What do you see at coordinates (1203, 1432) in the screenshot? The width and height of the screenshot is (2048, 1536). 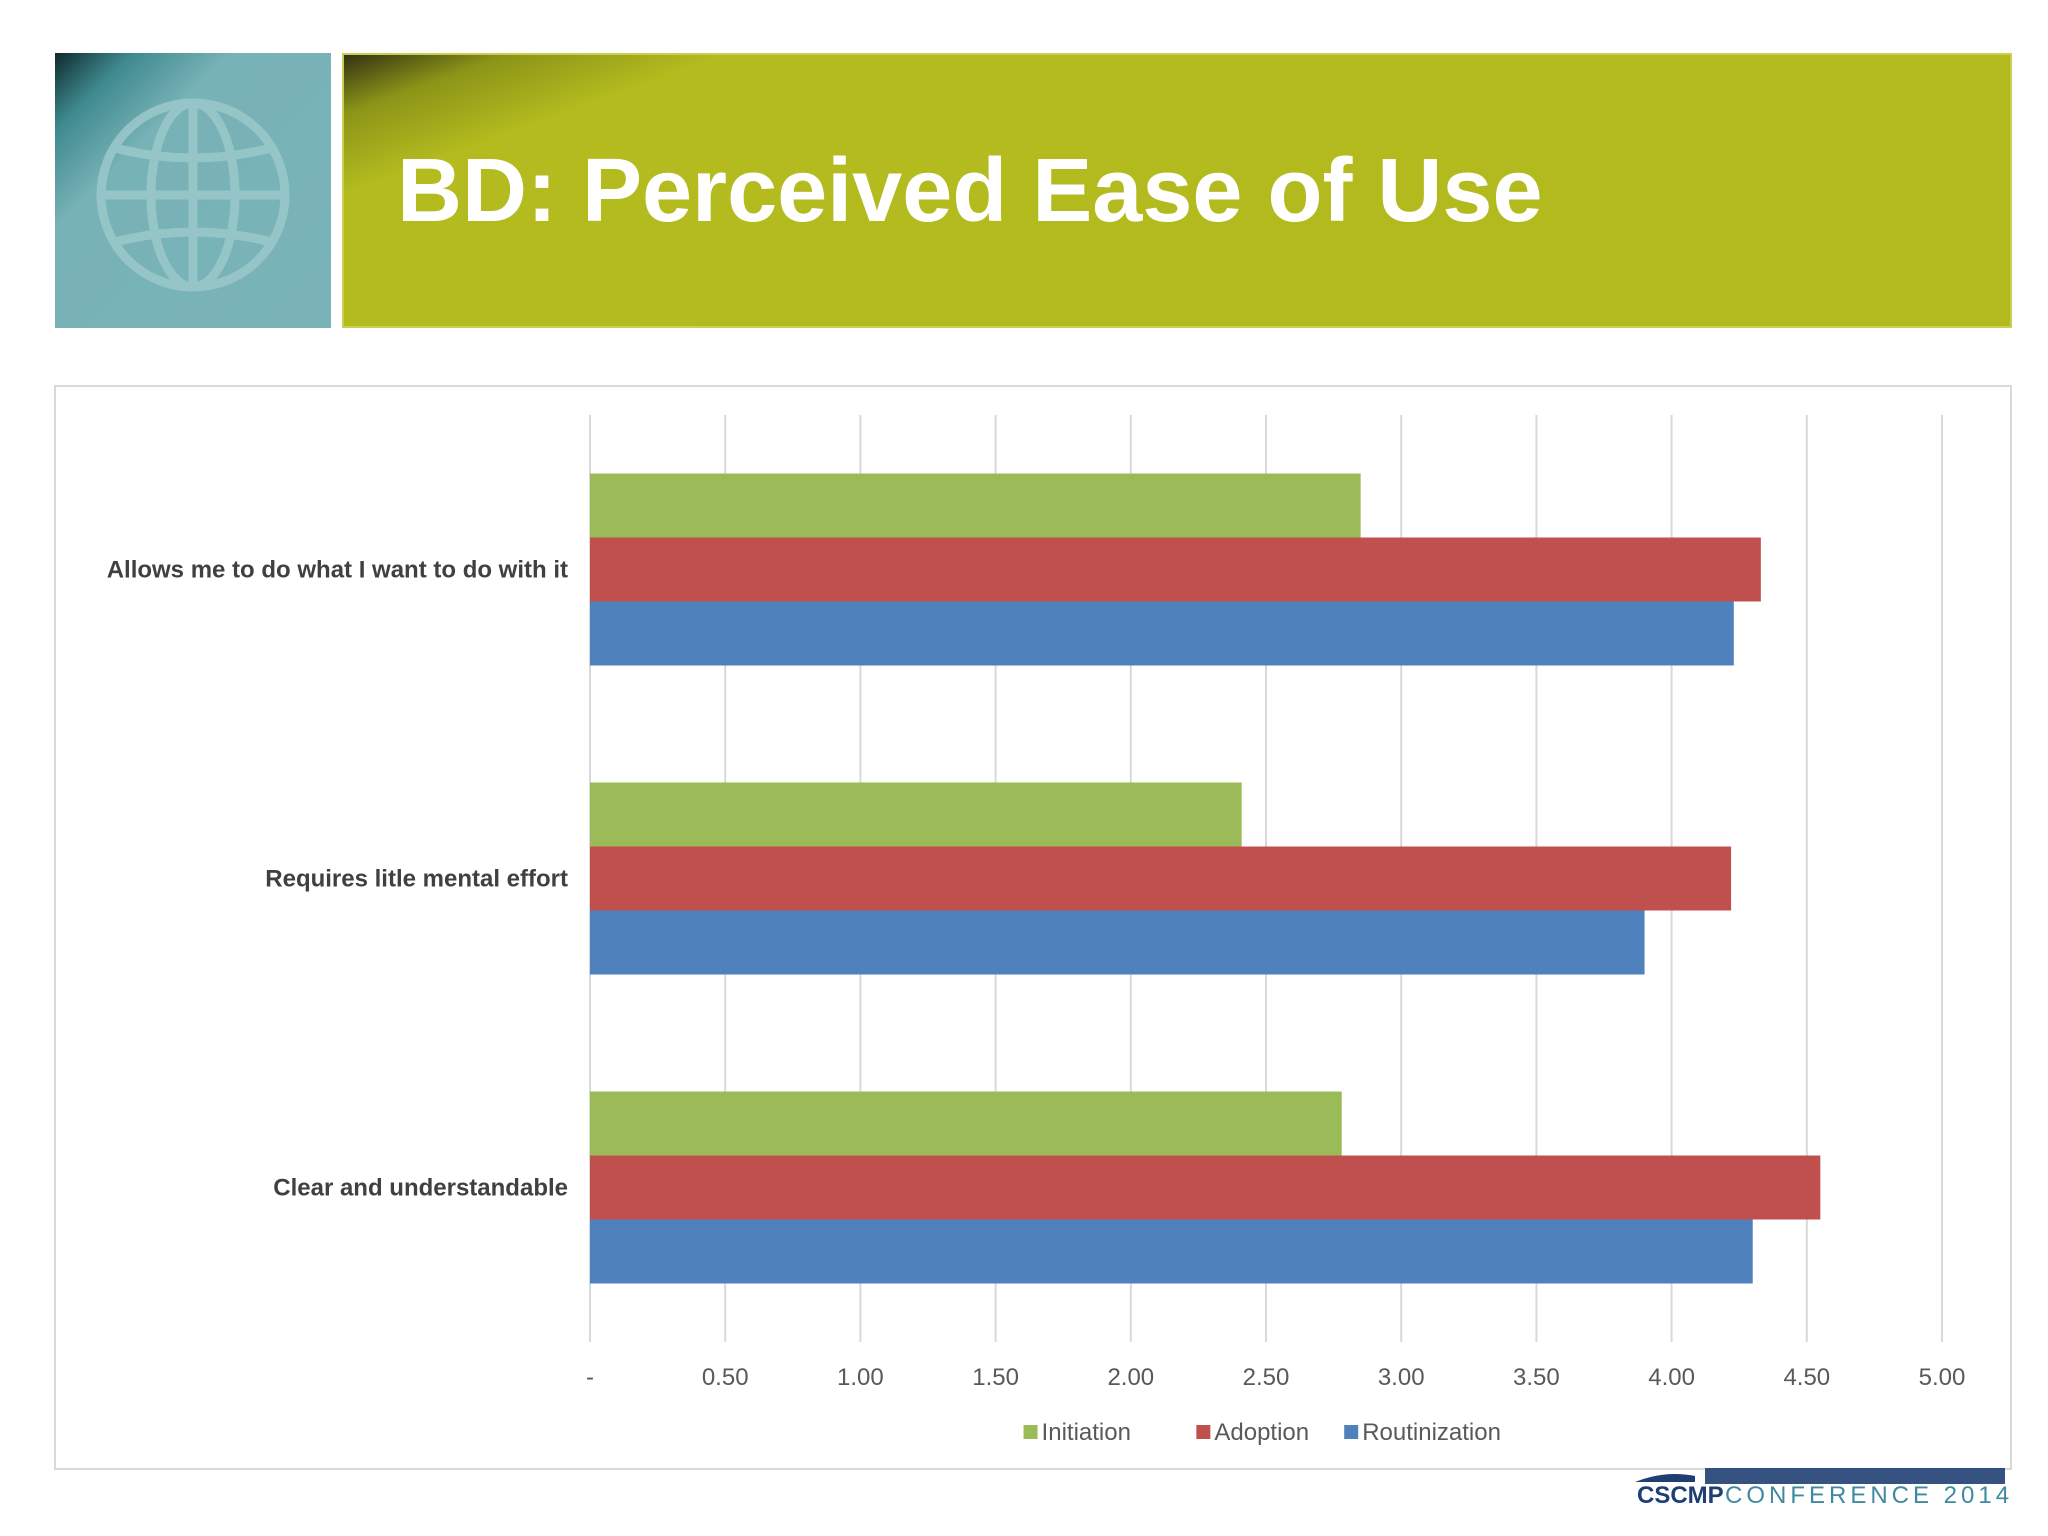 I see `legend-swatch-adoption` at bounding box center [1203, 1432].